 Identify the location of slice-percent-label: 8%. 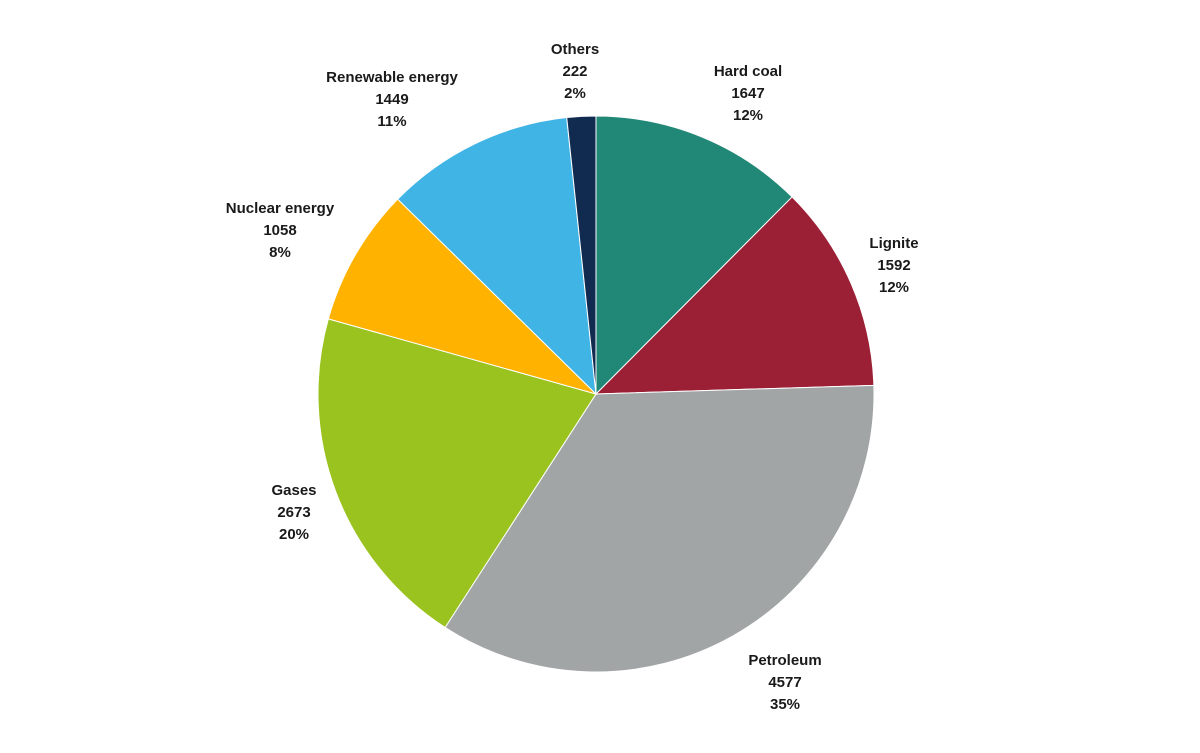
(280, 252).